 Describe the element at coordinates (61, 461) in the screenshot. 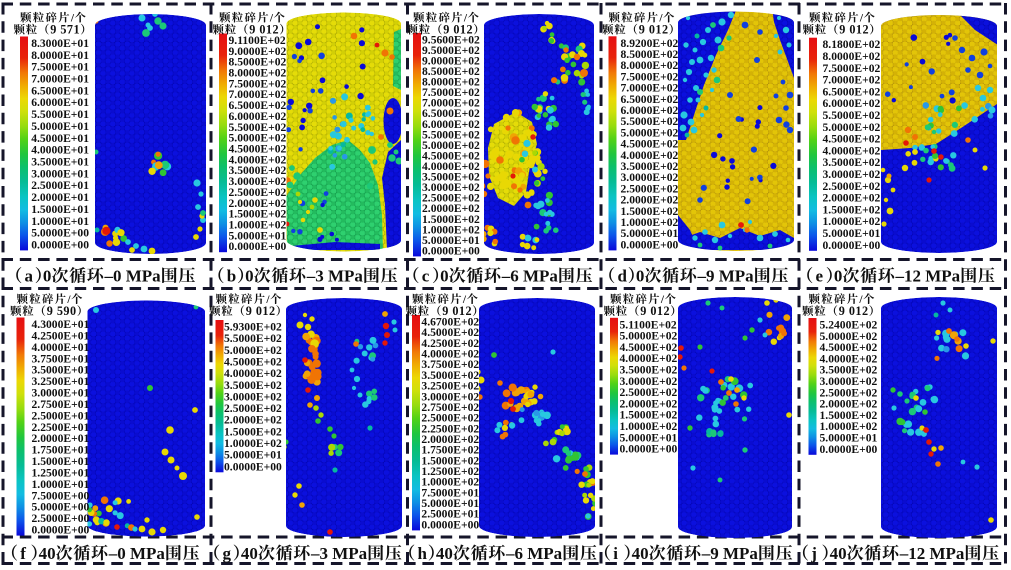

I see `svg-text: 1.5000E+01` at that location.